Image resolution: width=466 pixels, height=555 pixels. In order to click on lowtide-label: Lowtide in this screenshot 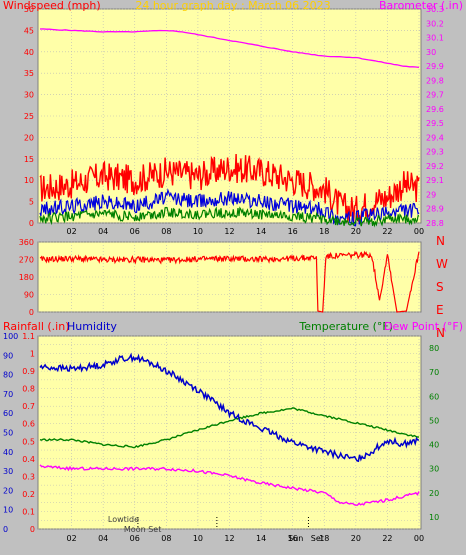, I will do `click(123, 519)`.